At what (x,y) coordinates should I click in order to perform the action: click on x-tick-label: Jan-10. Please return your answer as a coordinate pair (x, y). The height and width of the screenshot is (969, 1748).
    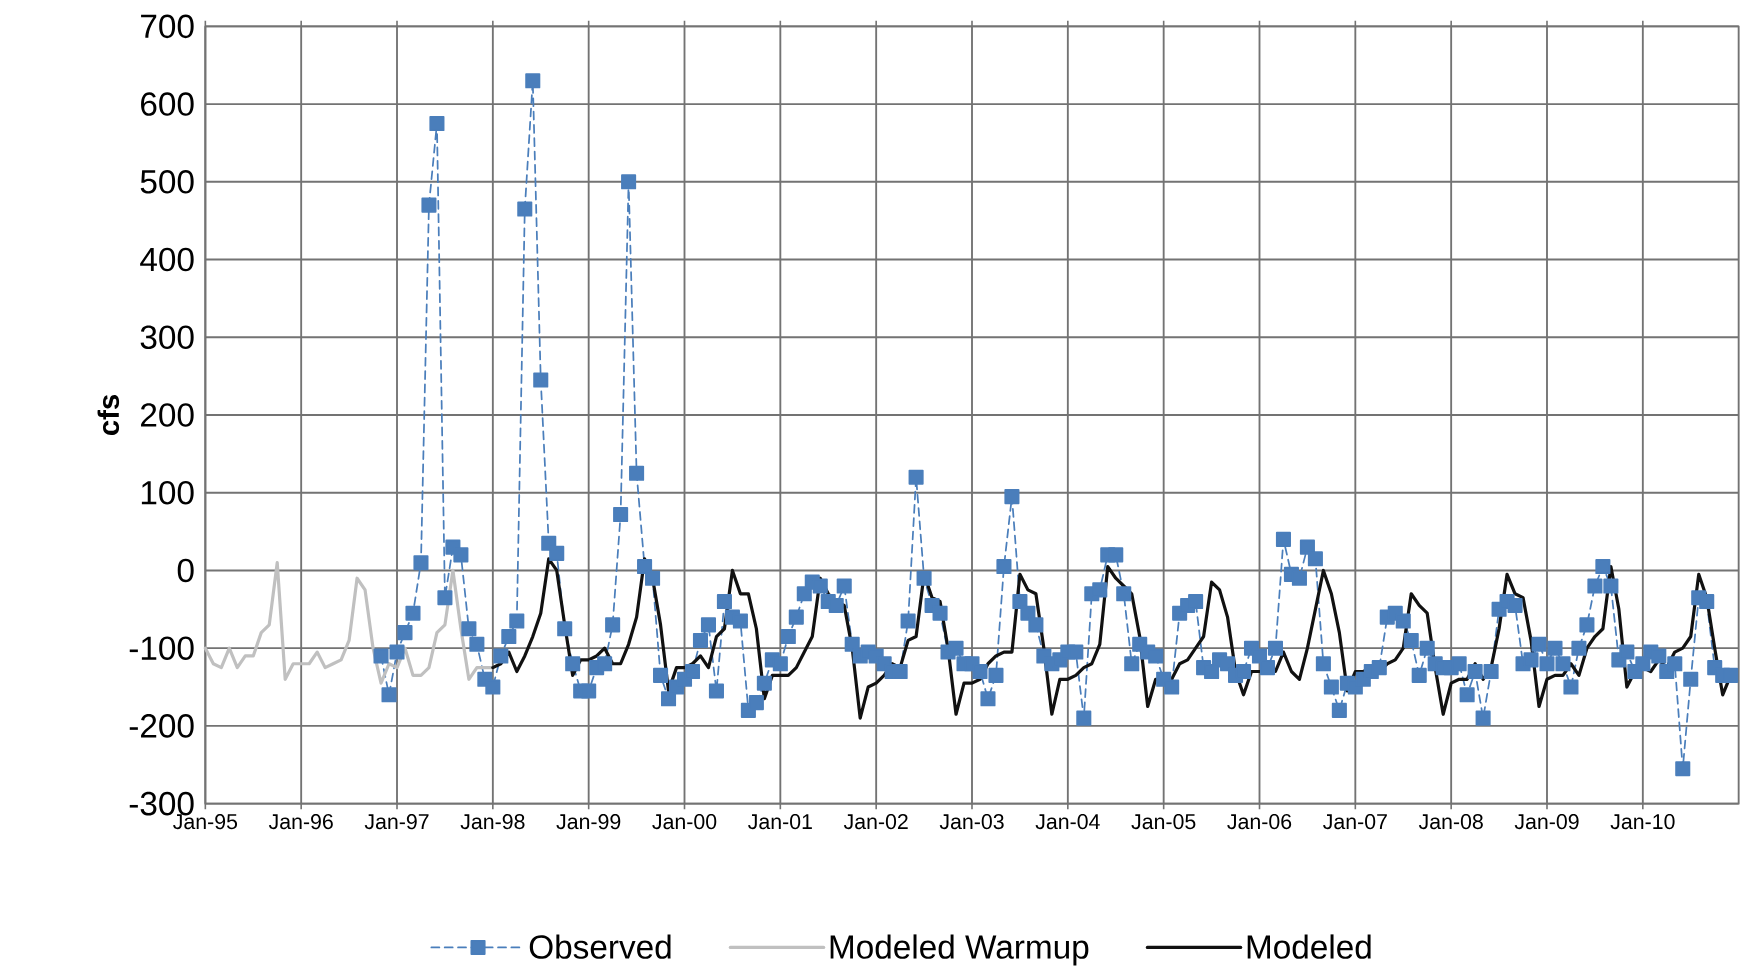
    Looking at the image, I should click on (1642, 822).